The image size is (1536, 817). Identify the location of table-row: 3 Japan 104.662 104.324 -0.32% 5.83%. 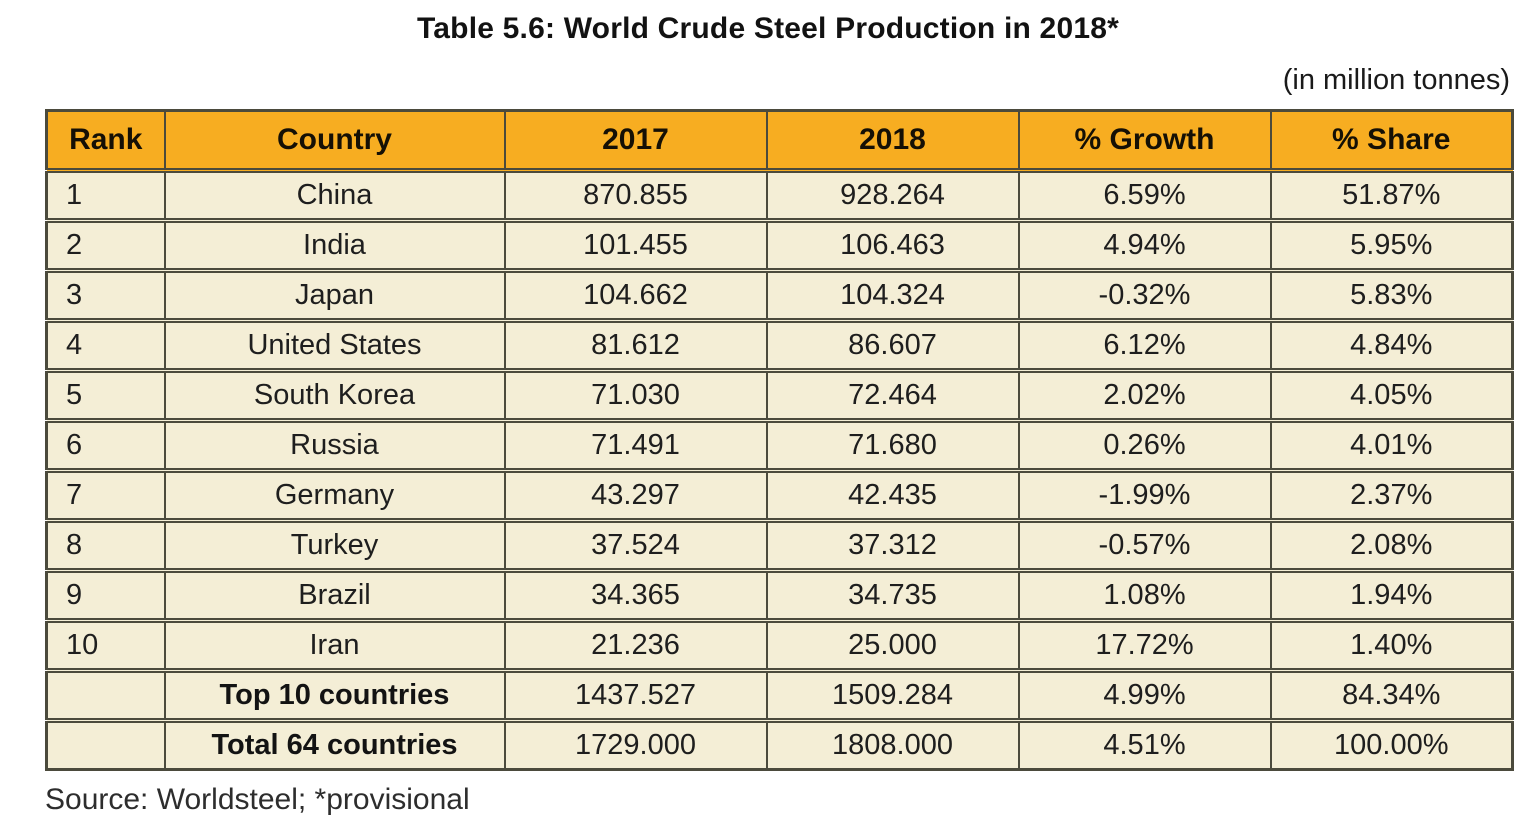
(779, 294).